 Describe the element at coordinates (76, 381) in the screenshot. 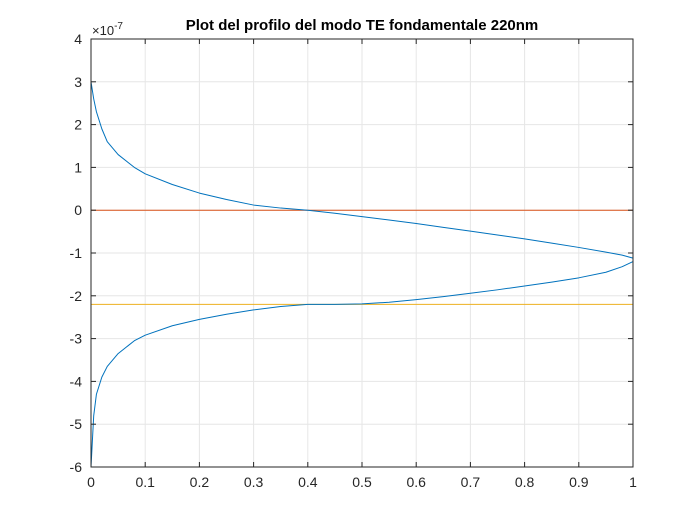

I see `y-tick-label: -4` at that location.